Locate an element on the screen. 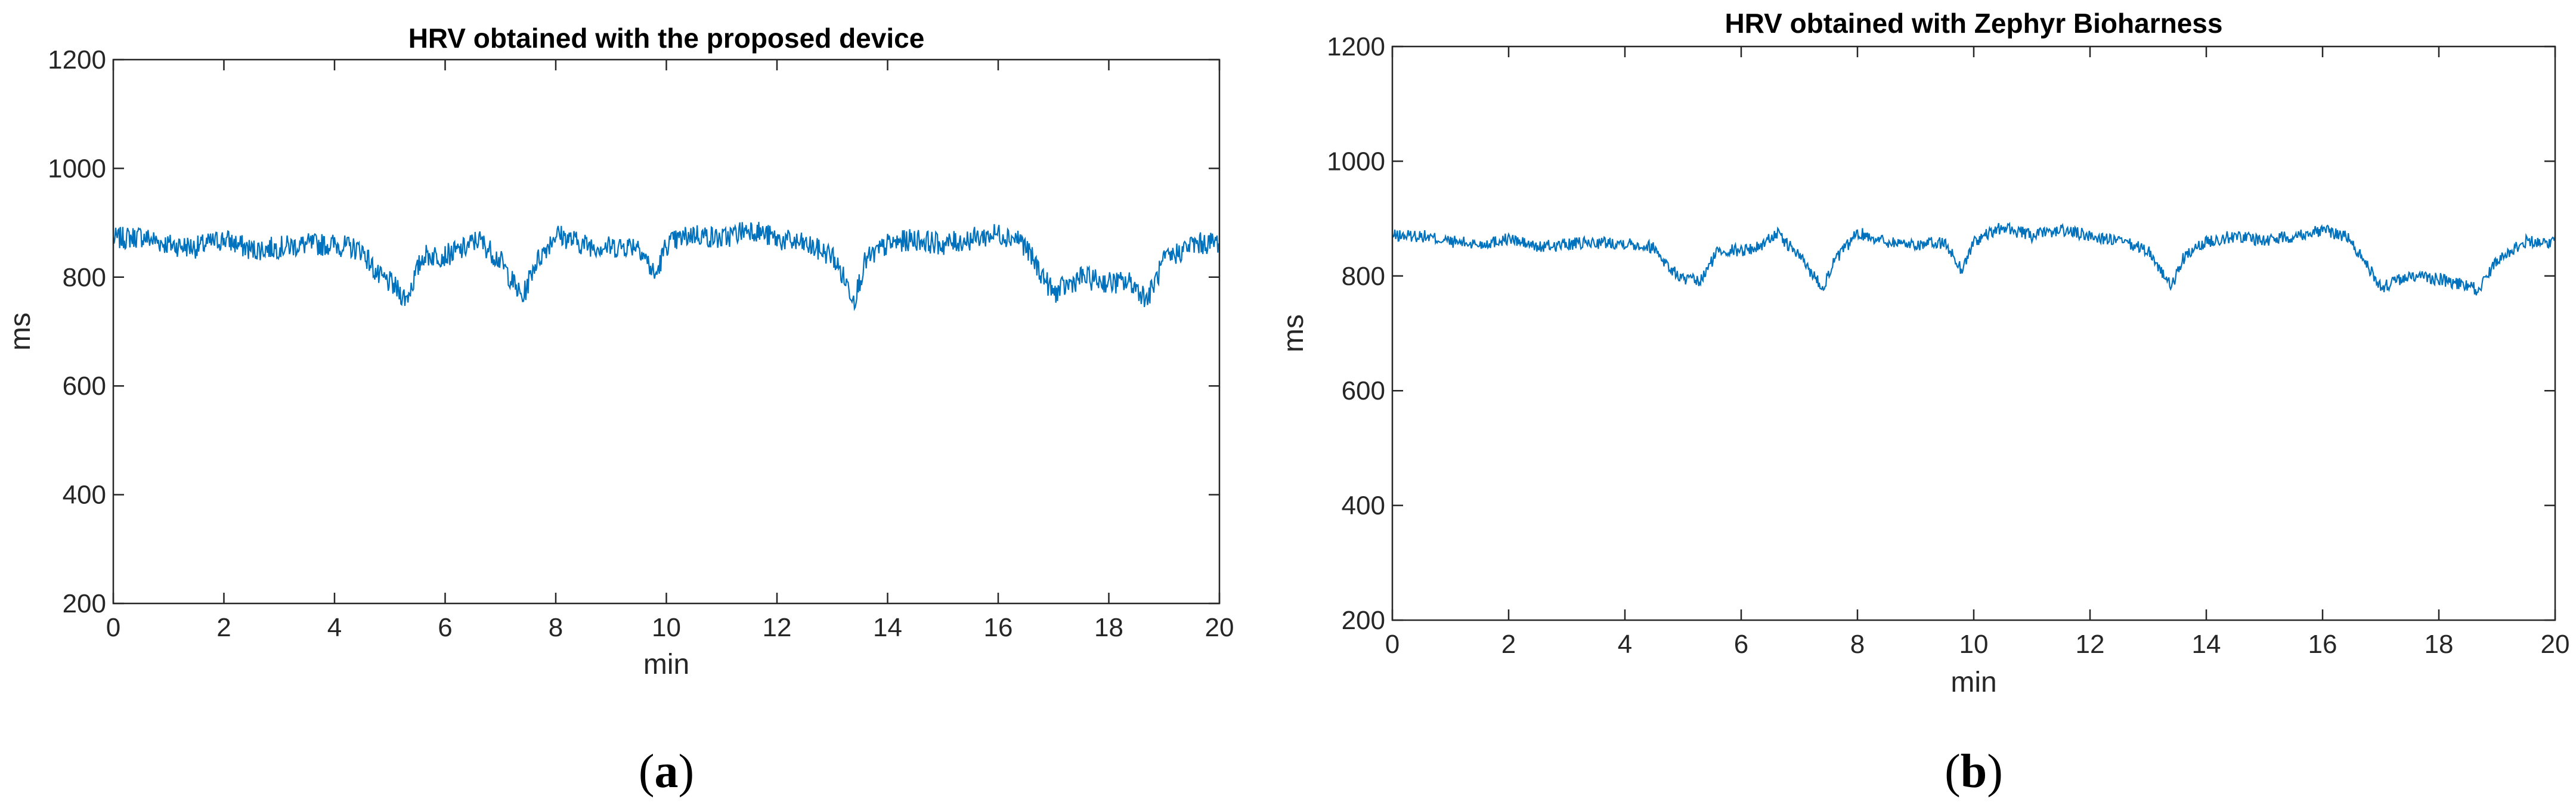 Image resolution: width=2576 pixels, height=805 pixels. chart-title: HRV obtained with Zephyr Bioharness is located at coordinates (1974, 24).